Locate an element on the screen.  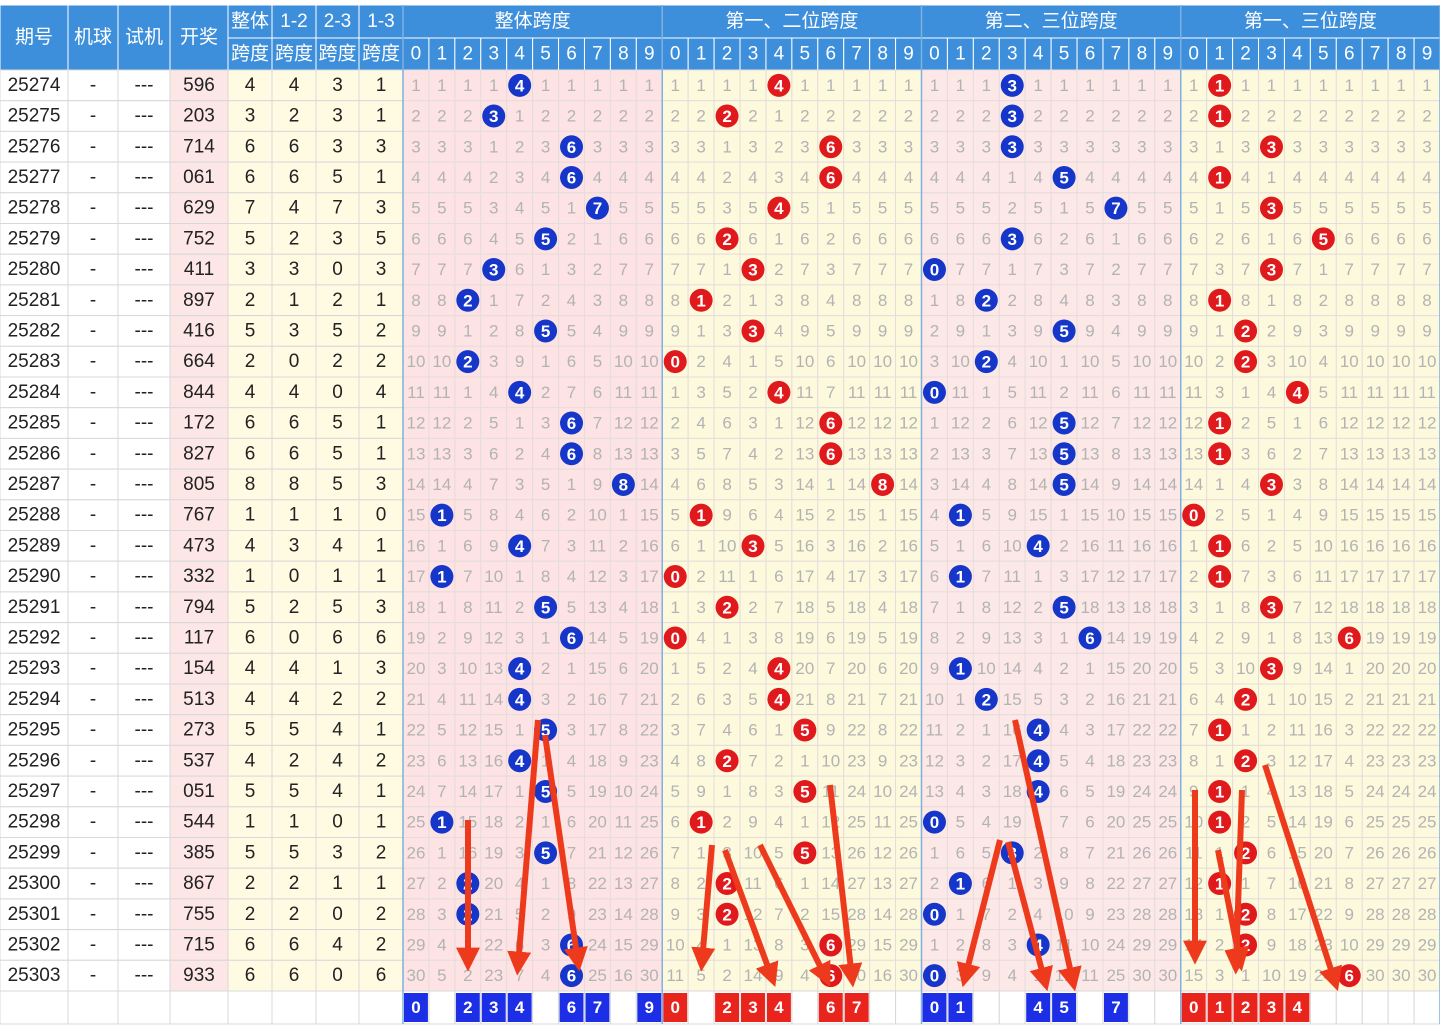
hit-number: 5 is located at coordinates (545, 791).